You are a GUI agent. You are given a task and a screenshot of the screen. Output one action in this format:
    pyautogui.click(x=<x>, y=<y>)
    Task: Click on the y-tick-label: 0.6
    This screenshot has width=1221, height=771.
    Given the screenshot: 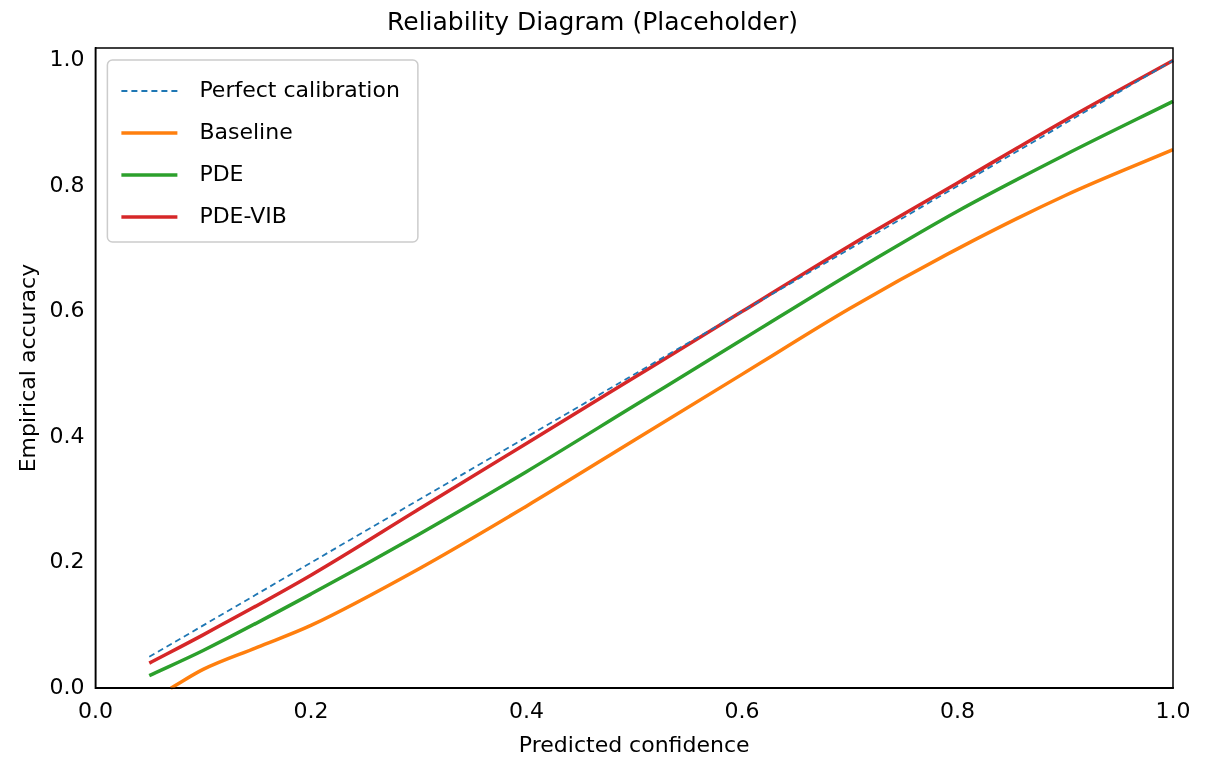 What is the action you would take?
    pyautogui.click(x=67, y=310)
    